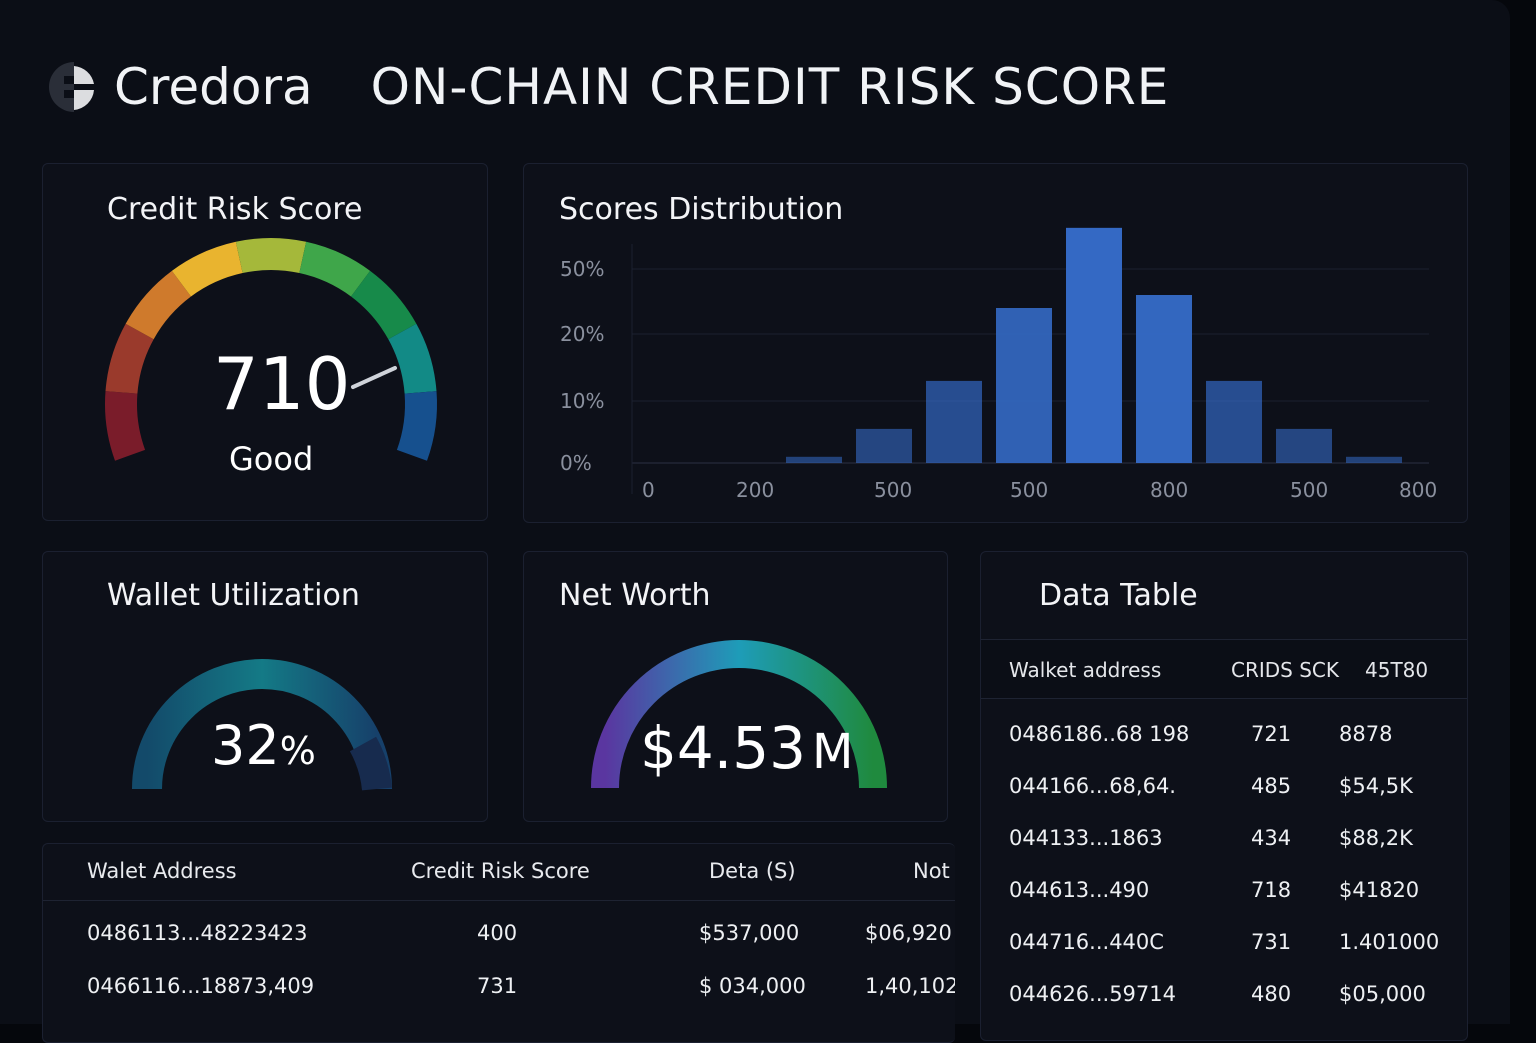  I want to click on credit-score-card: Credit Risk Score 710 Good, so click(265, 342).